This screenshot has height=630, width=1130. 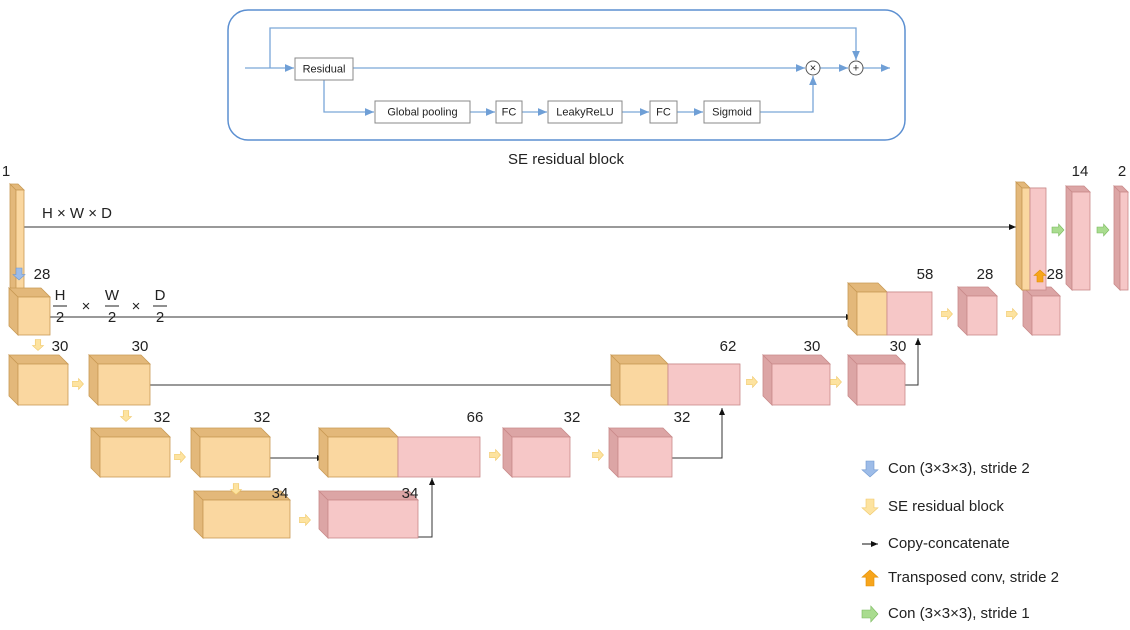 I want to click on se-node-label: LeakyReLU, so click(x=585, y=112).